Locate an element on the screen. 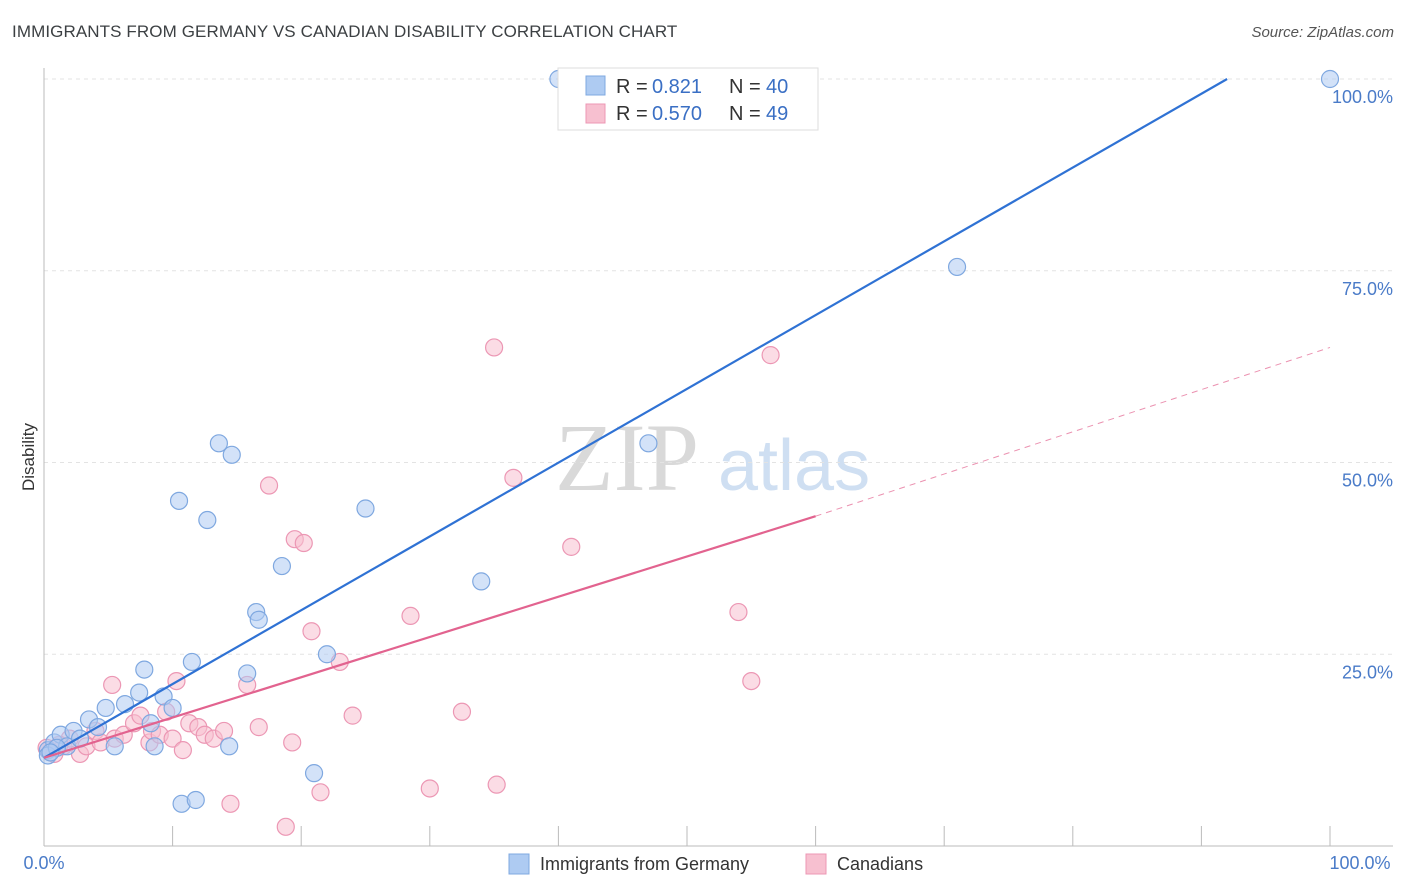 The width and height of the screenshot is (1406, 892). legend-r-label-blue: R = is located at coordinates (632, 87).